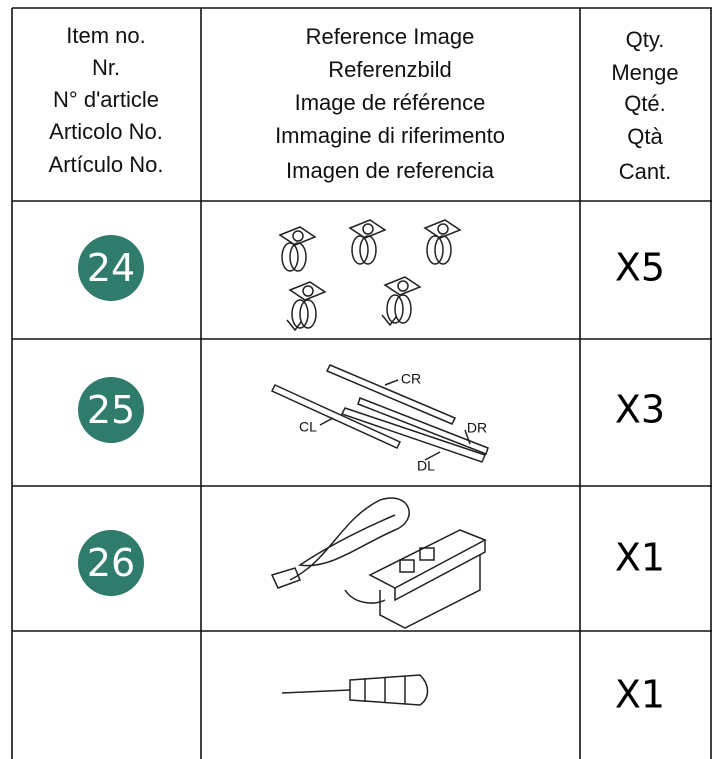  I want to click on header-text: Qté., so click(645, 103).